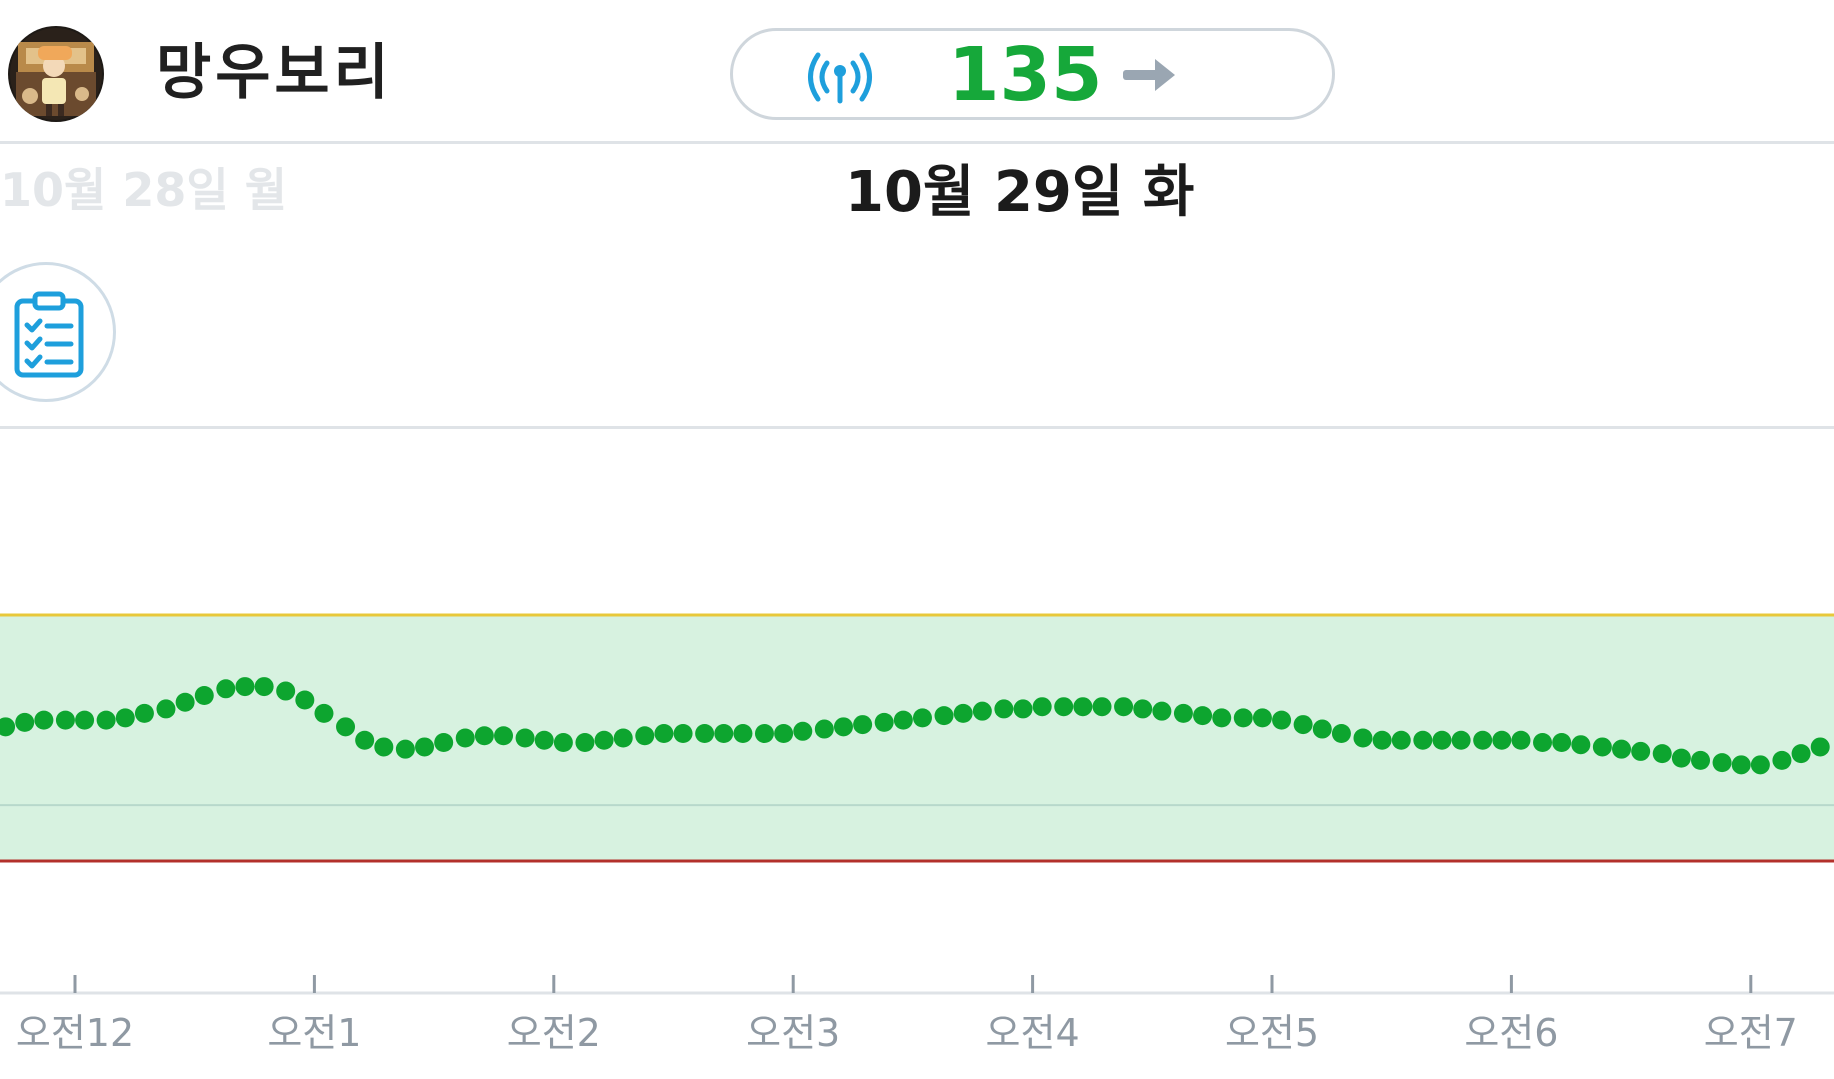  I want to click on avatar-image, so click(56, 74).